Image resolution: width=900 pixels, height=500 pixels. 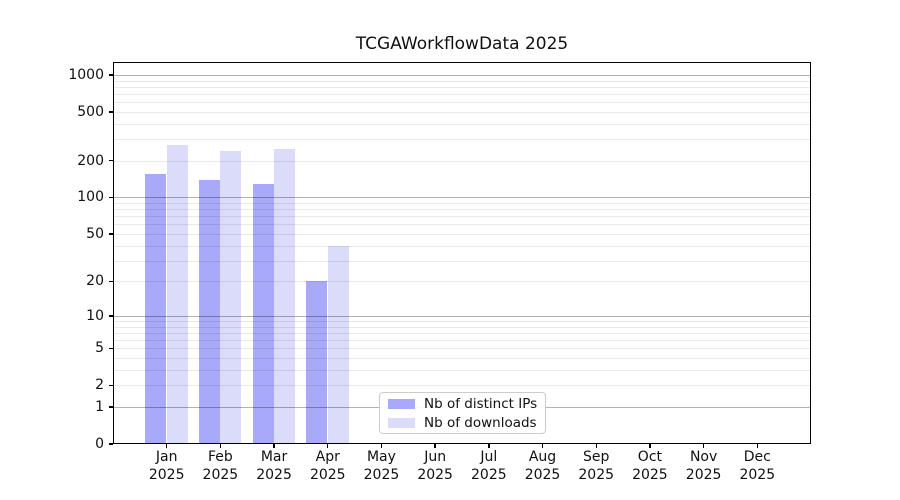 What do you see at coordinates (209, 312) in the screenshot?
I see `bar-feb-distinct-ips` at bounding box center [209, 312].